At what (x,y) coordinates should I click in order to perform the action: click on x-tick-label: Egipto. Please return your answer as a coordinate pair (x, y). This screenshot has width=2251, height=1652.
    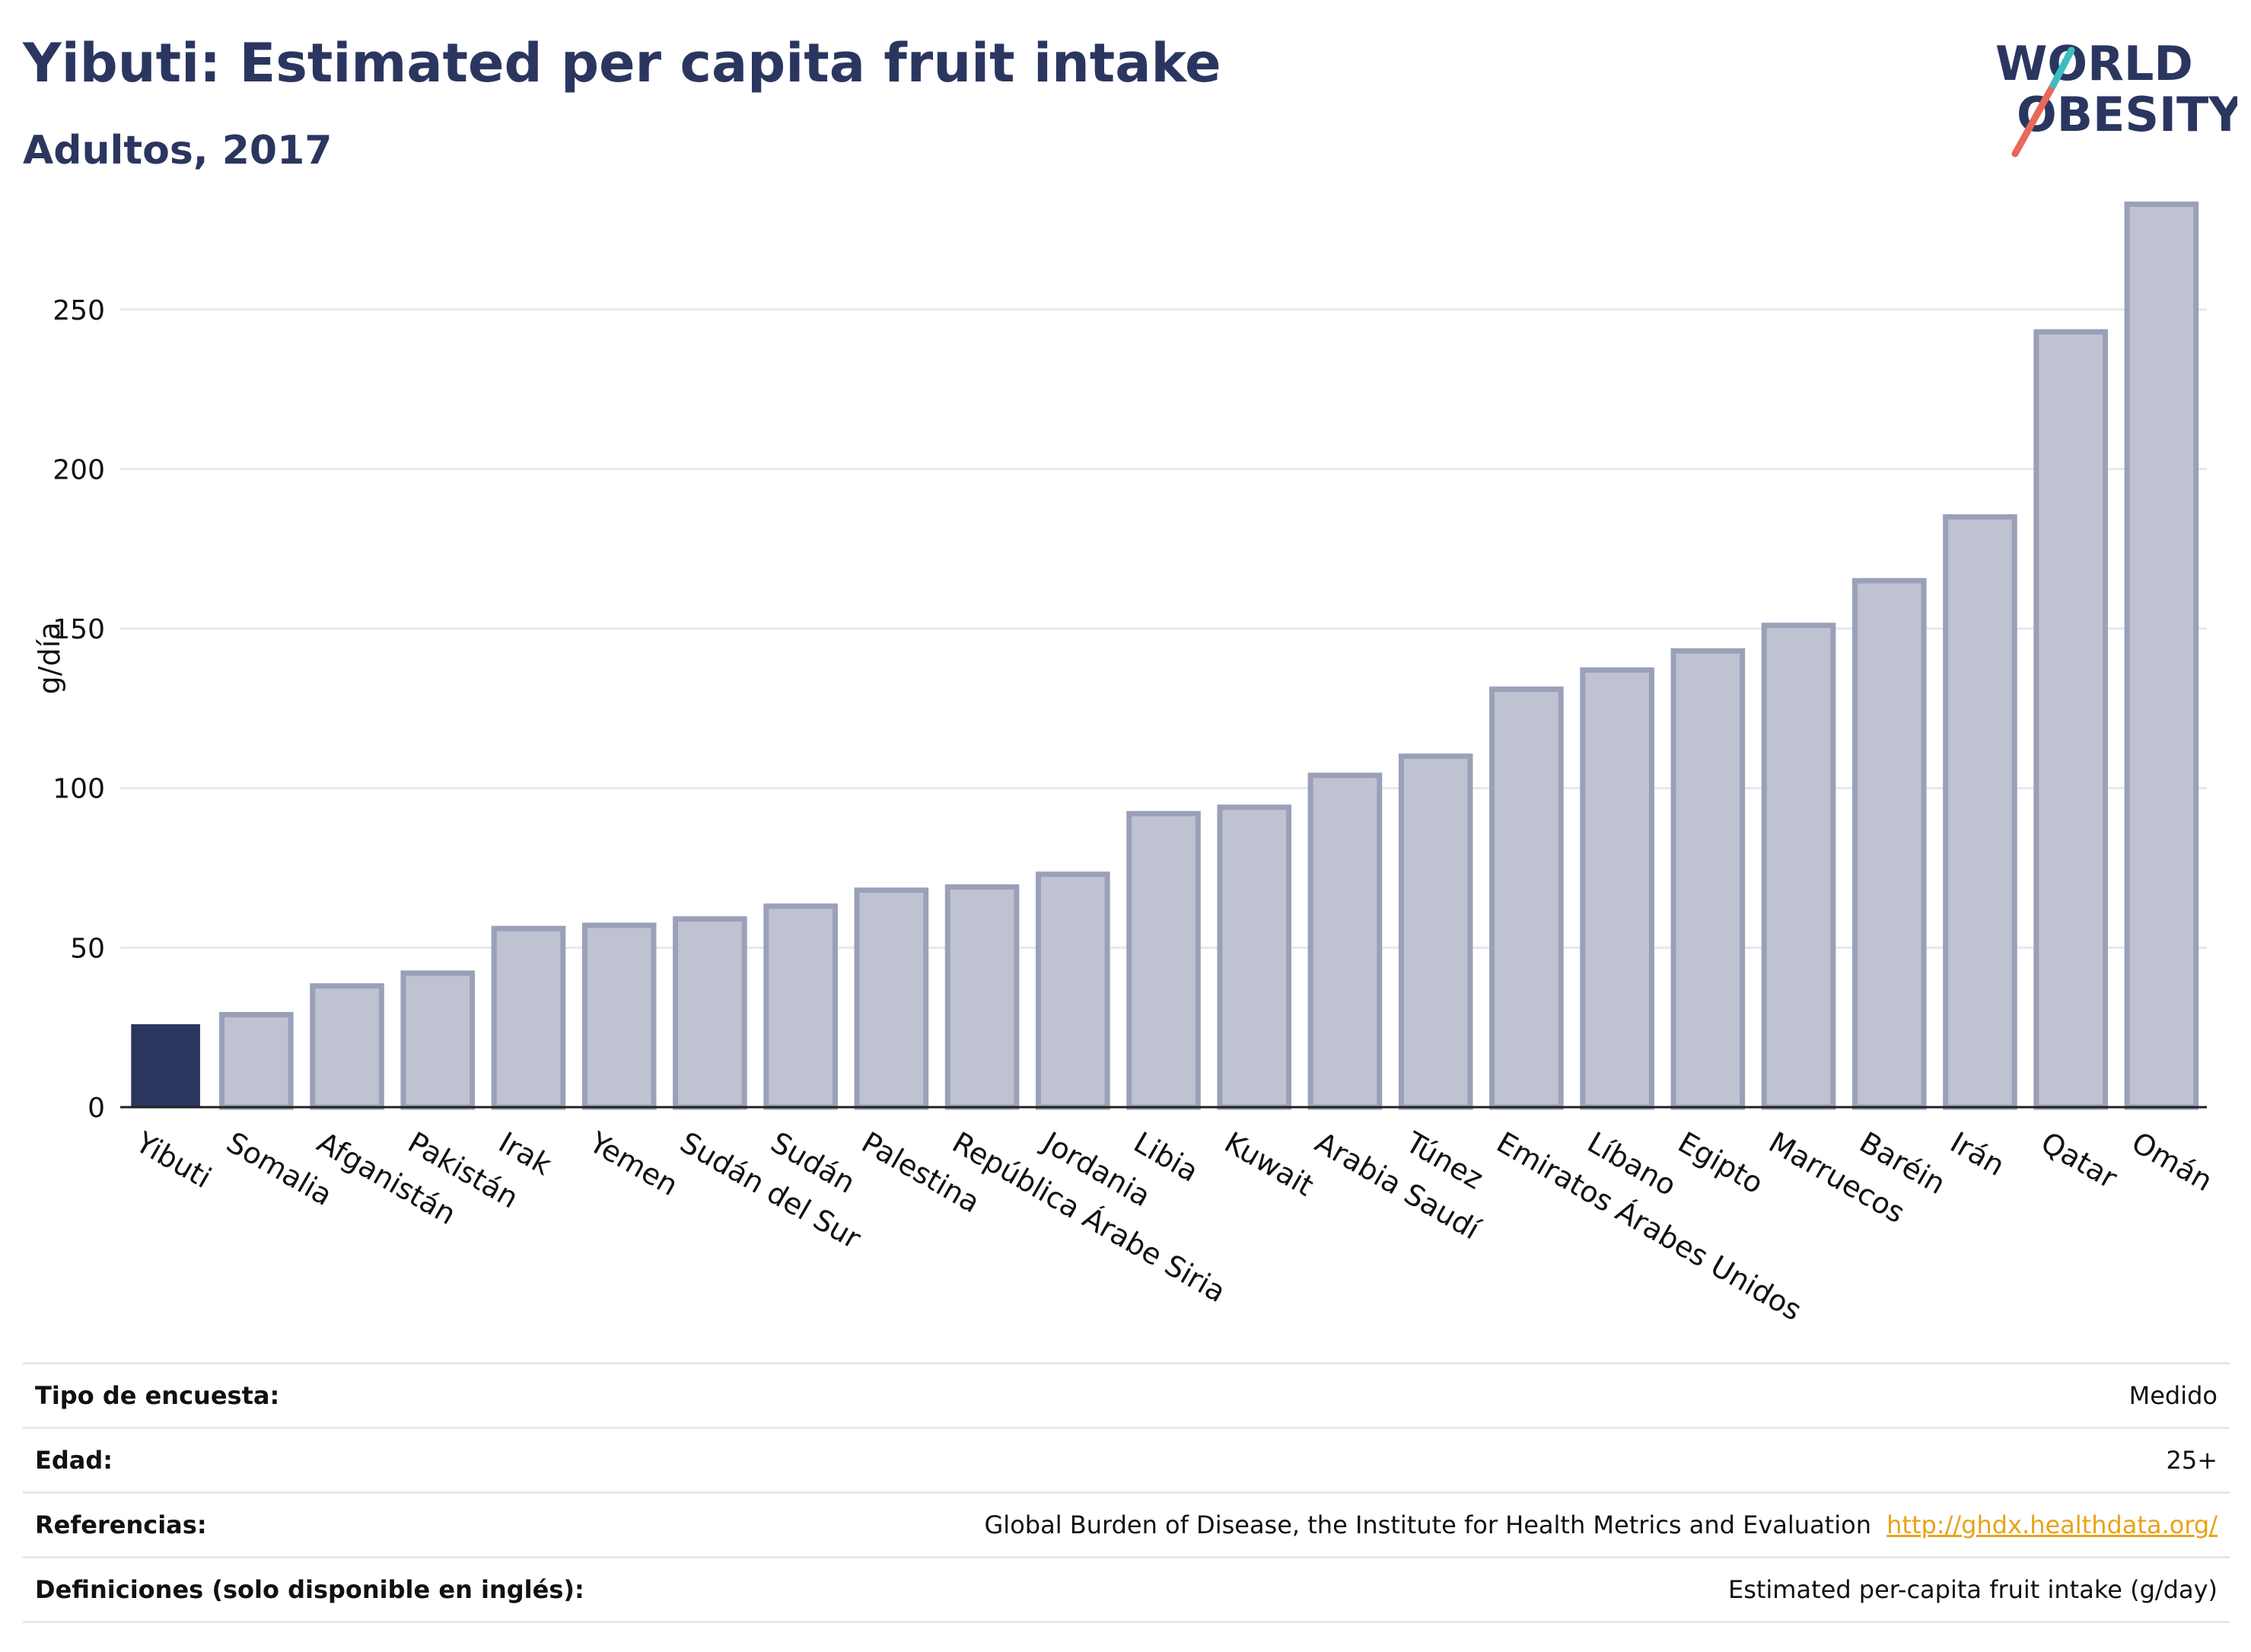
    Looking at the image, I should click on (1721, 1163).